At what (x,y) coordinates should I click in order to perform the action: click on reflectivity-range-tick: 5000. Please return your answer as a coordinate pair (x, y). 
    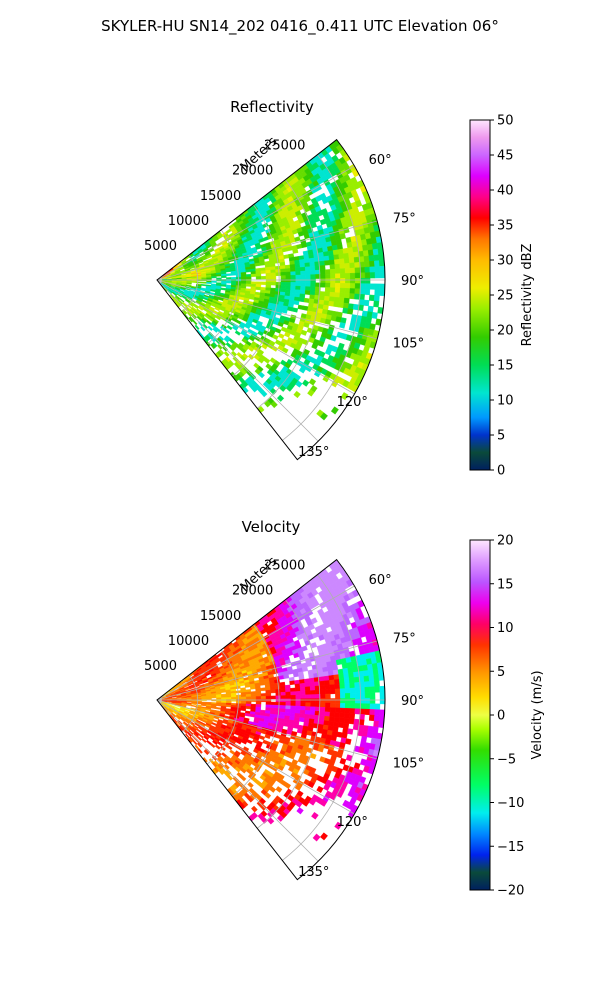
    Looking at the image, I should click on (160, 246).